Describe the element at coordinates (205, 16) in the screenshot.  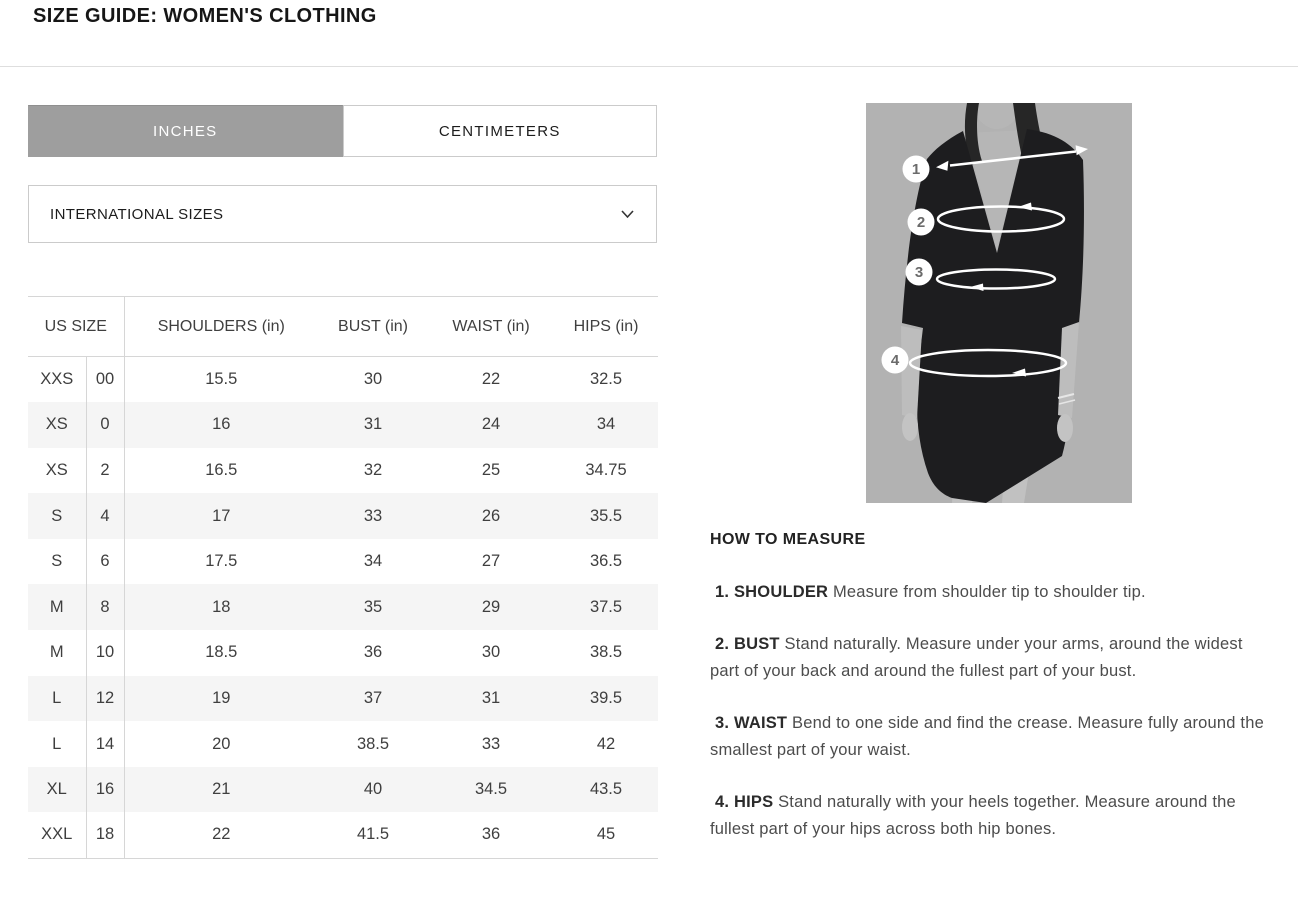
I see `page-title: SIZE GUIDE: WOMEN'S CLOTHING` at that location.